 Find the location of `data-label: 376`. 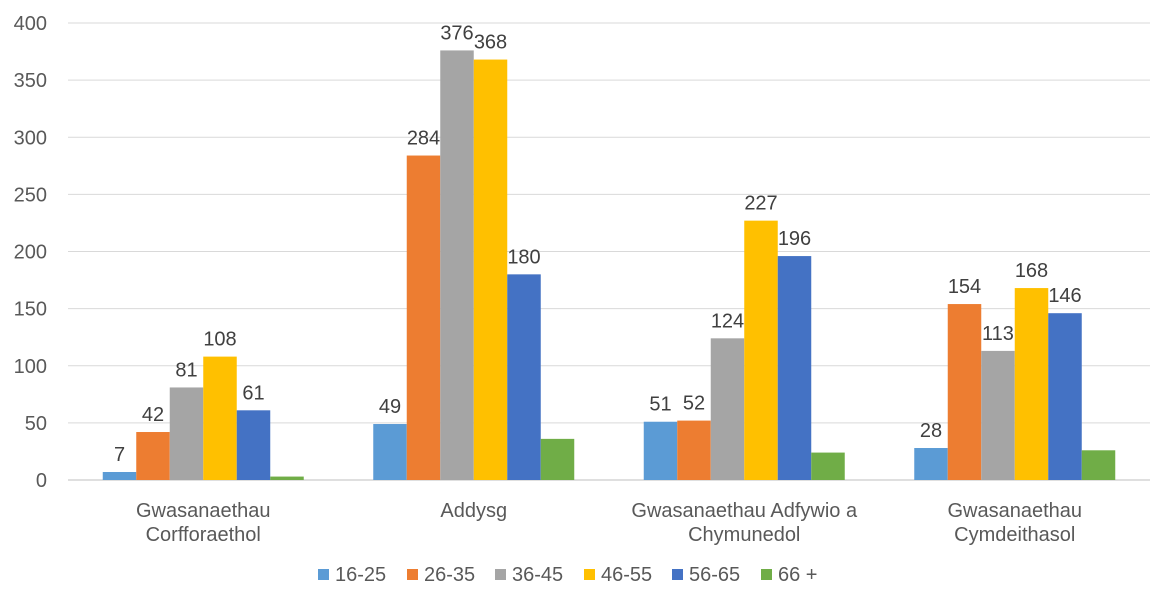

data-label: 376 is located at coordinates (456, 33).